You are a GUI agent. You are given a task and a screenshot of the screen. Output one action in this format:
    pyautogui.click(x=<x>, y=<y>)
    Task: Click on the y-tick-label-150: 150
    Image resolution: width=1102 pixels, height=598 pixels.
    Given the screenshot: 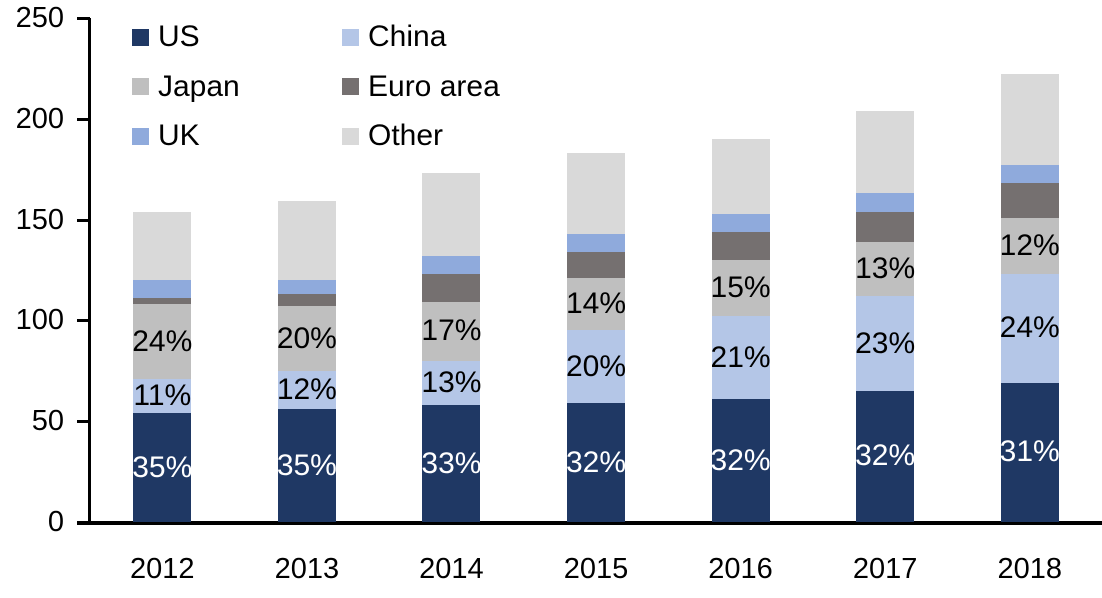 What is the action you would take?
    pyautogui.click(x=39, y=219)
    